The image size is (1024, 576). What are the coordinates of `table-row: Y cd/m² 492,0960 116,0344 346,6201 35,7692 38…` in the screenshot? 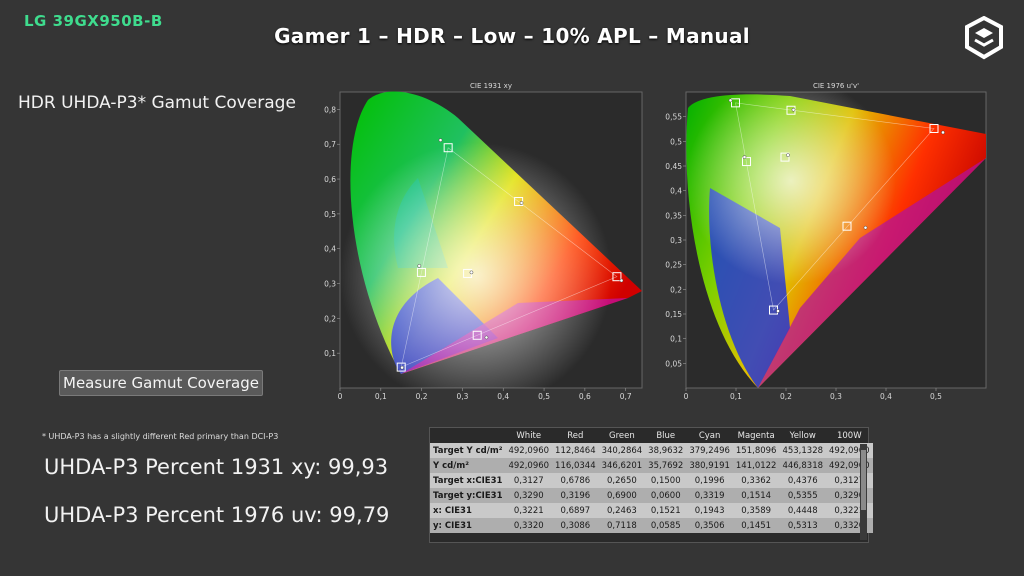 It's located at (651, 465).